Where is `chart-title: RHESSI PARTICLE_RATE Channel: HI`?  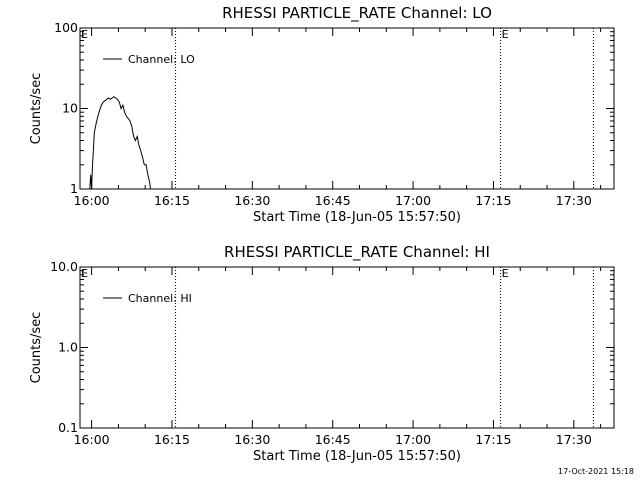 chart-title: RHESSI PARTICLE_RATE Channel: HI is located at coordinates (357, 252).